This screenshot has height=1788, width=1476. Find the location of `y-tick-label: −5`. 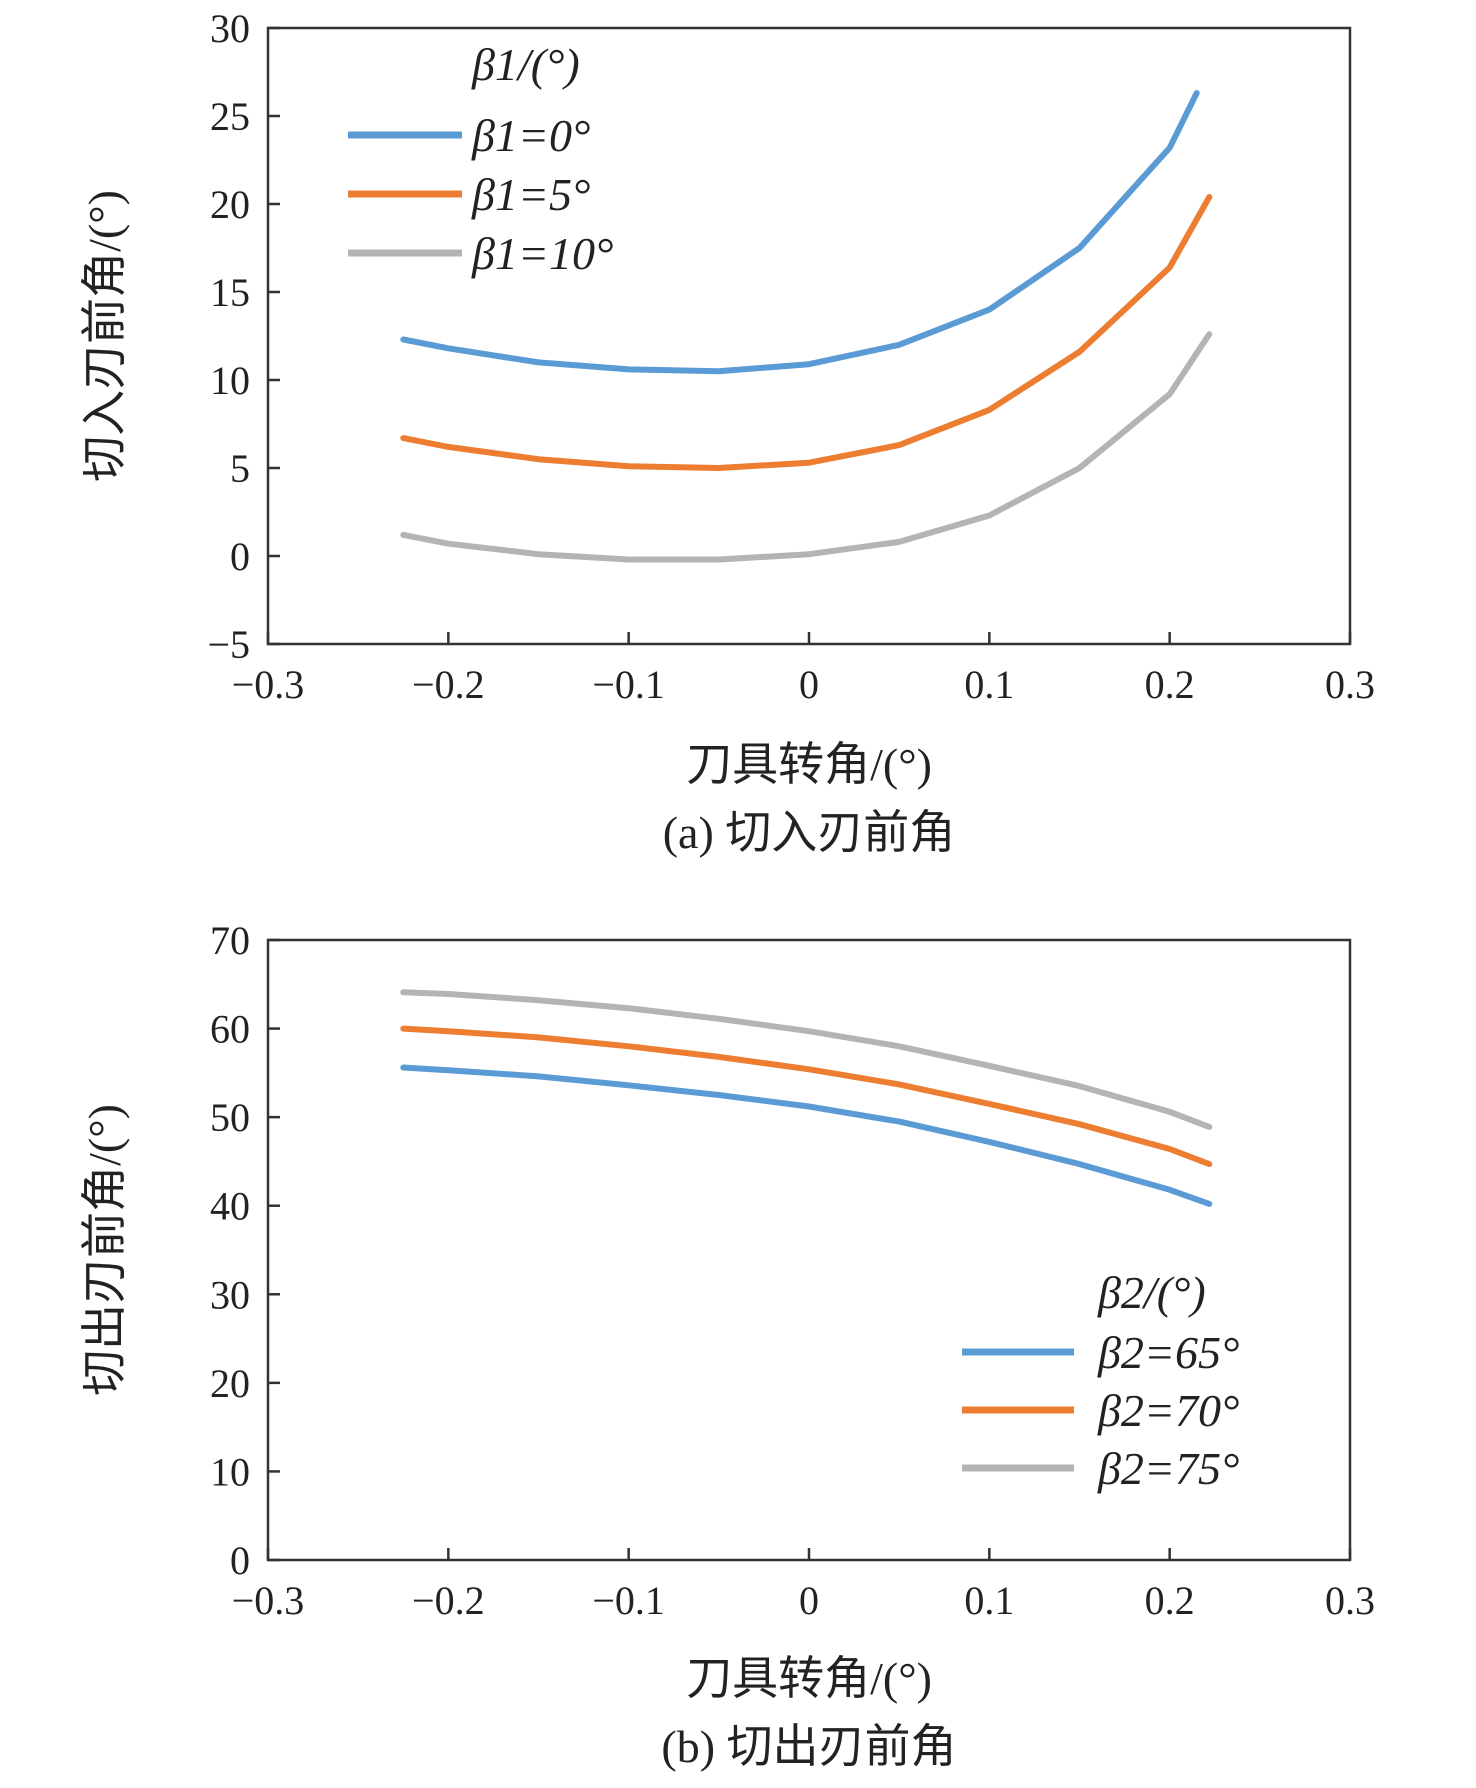

y-tick-label: −5 is located at coordinates (228, 644).